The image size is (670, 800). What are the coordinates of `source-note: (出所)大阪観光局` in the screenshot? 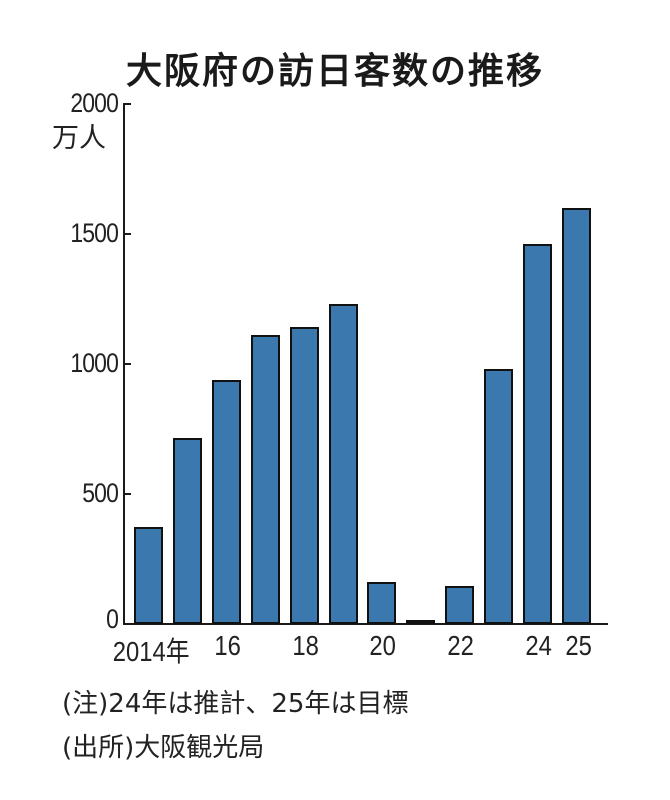 It's located at (163, 748).